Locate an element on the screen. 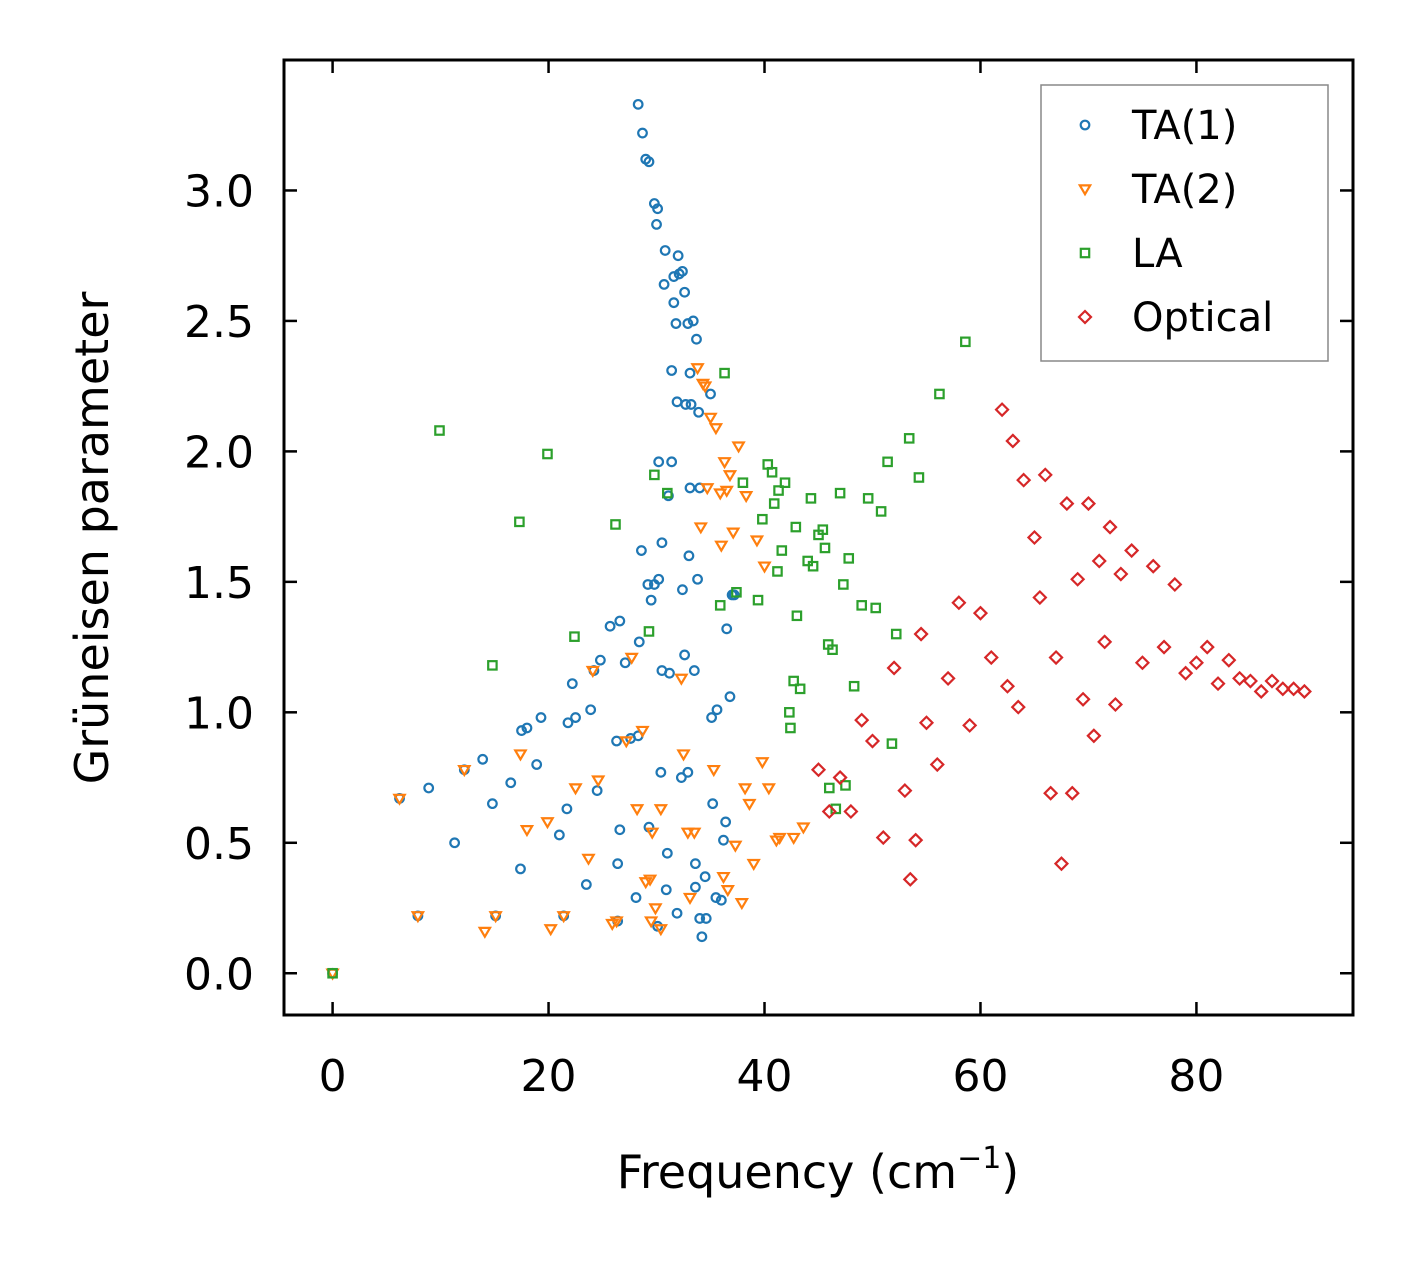  y-tick-label: 0.5 is located at coordinates (219, 844).